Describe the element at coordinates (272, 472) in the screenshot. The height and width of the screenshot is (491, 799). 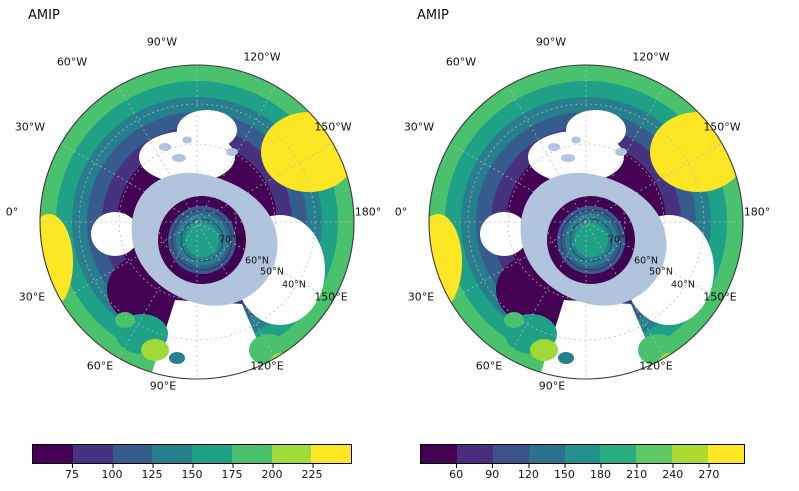
I see `colorbar-tick-label: 200` at that location.